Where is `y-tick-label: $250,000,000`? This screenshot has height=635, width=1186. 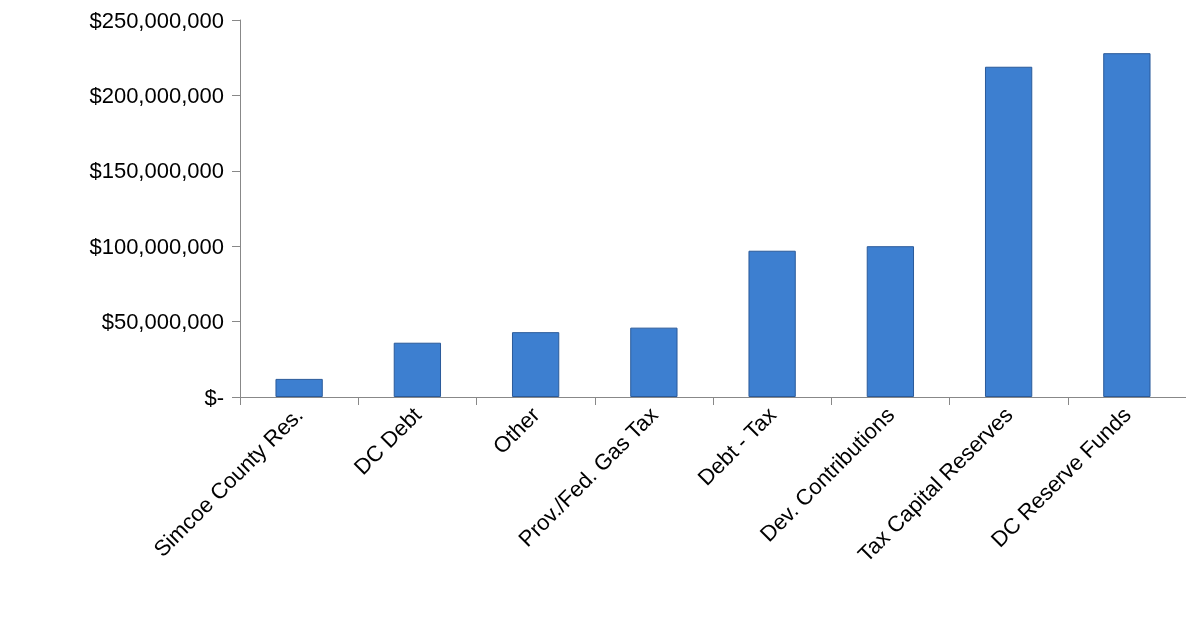
y-tick-label: $250,000,000 is located at coordinates (156, 20).